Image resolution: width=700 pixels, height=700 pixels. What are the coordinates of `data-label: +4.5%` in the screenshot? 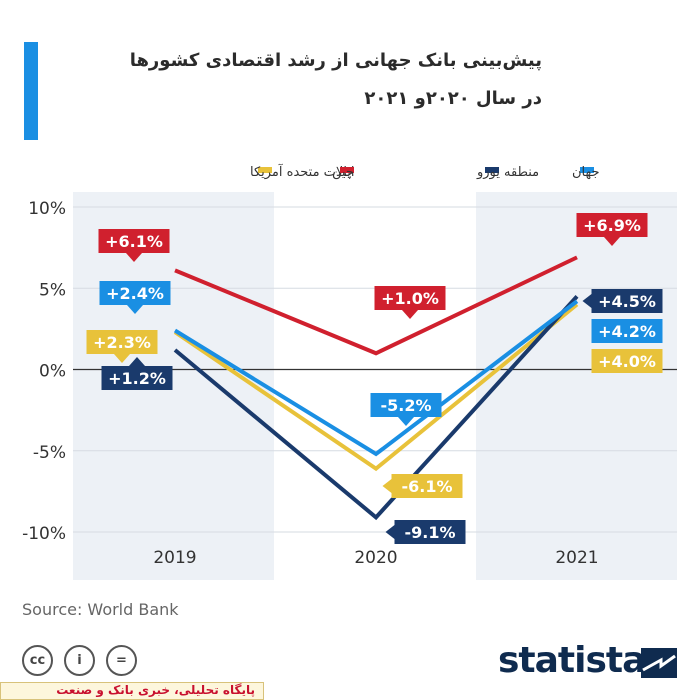 It's located at (622, 301).